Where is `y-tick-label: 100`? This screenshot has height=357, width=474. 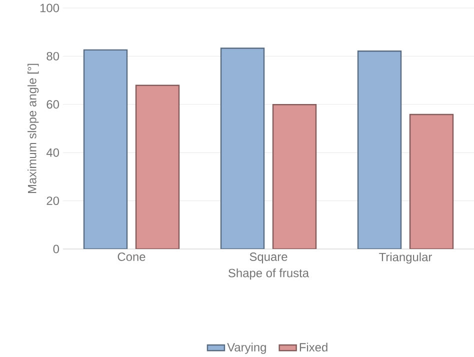 y-tick-label: 100 is located at coordinates (50, 8).